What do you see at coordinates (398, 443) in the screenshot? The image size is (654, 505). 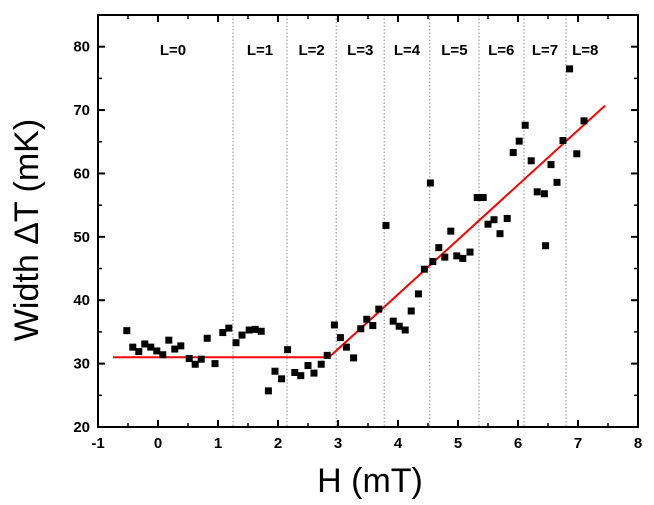 I see `x-tick-label: 4` at bounding box center [398, 443].